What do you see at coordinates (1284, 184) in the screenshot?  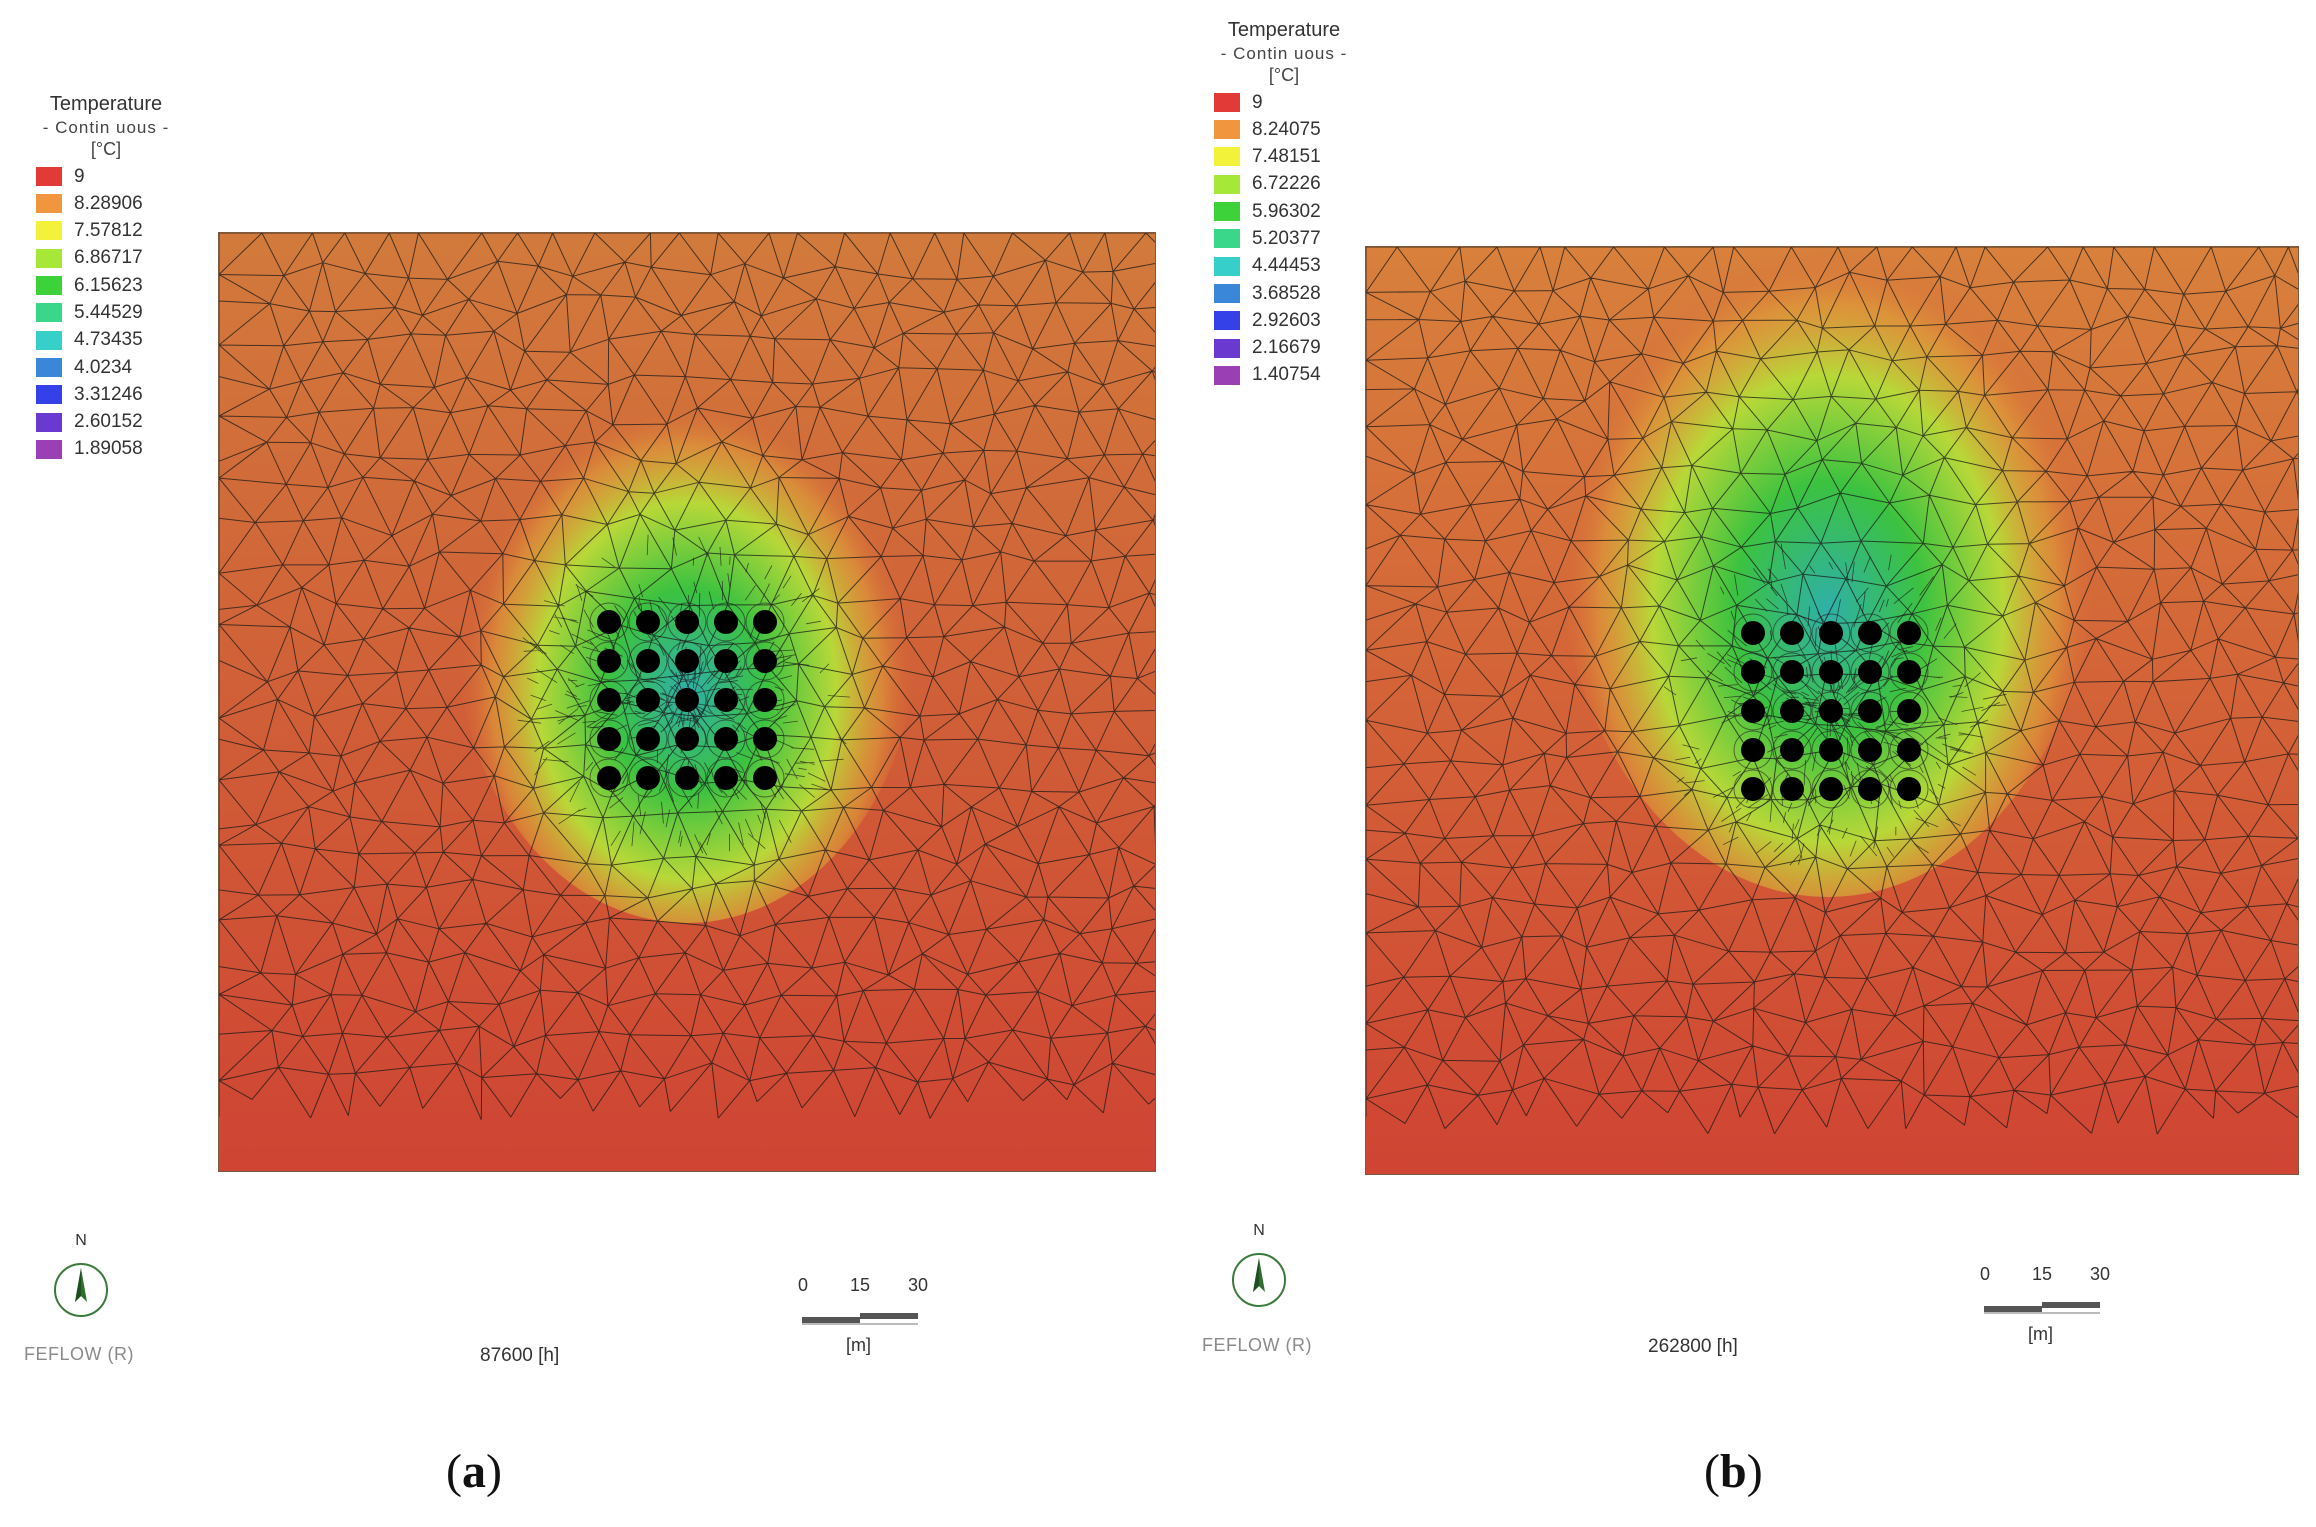 I see `legend-item: 6.72226` at bounding box center [1284, 184].